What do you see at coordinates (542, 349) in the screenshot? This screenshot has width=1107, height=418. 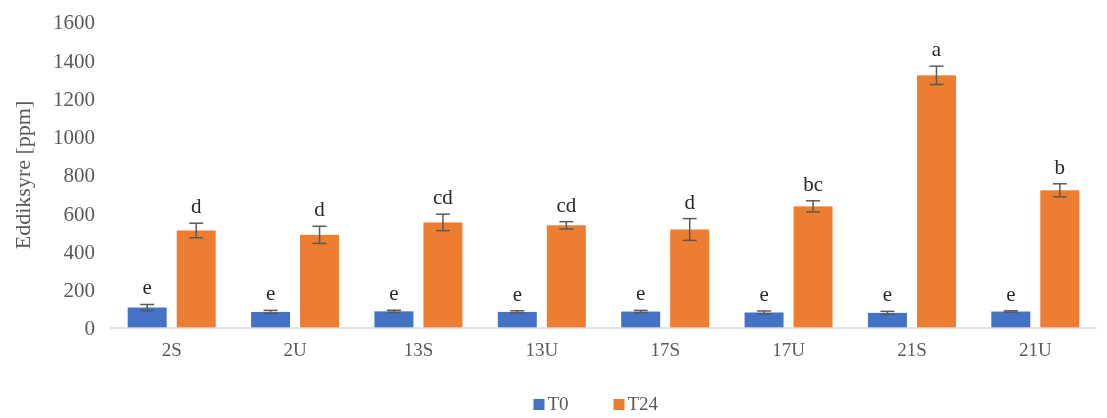 I see `x-tick-label: 13U` at bounding box center [542, 349].